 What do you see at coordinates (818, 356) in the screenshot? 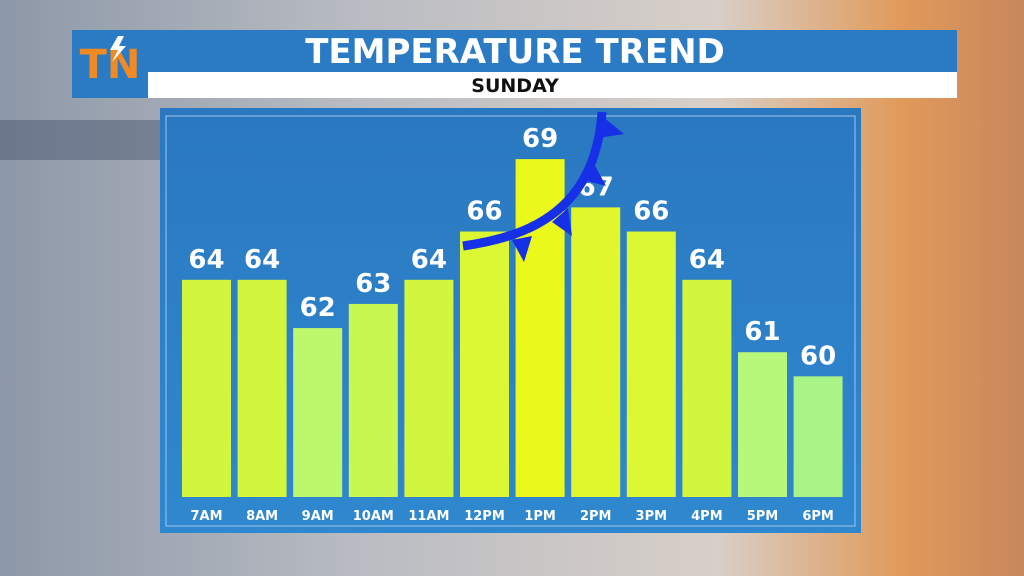
I see `value-label: 60` at bounding box center [818, 356].